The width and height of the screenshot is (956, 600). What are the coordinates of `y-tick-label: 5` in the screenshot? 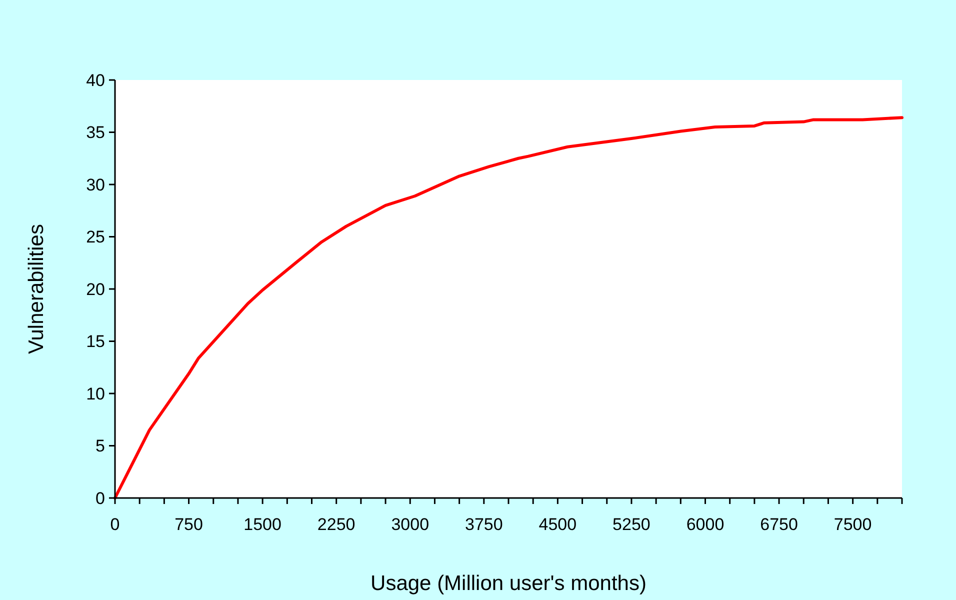 It's located at (100, 446).